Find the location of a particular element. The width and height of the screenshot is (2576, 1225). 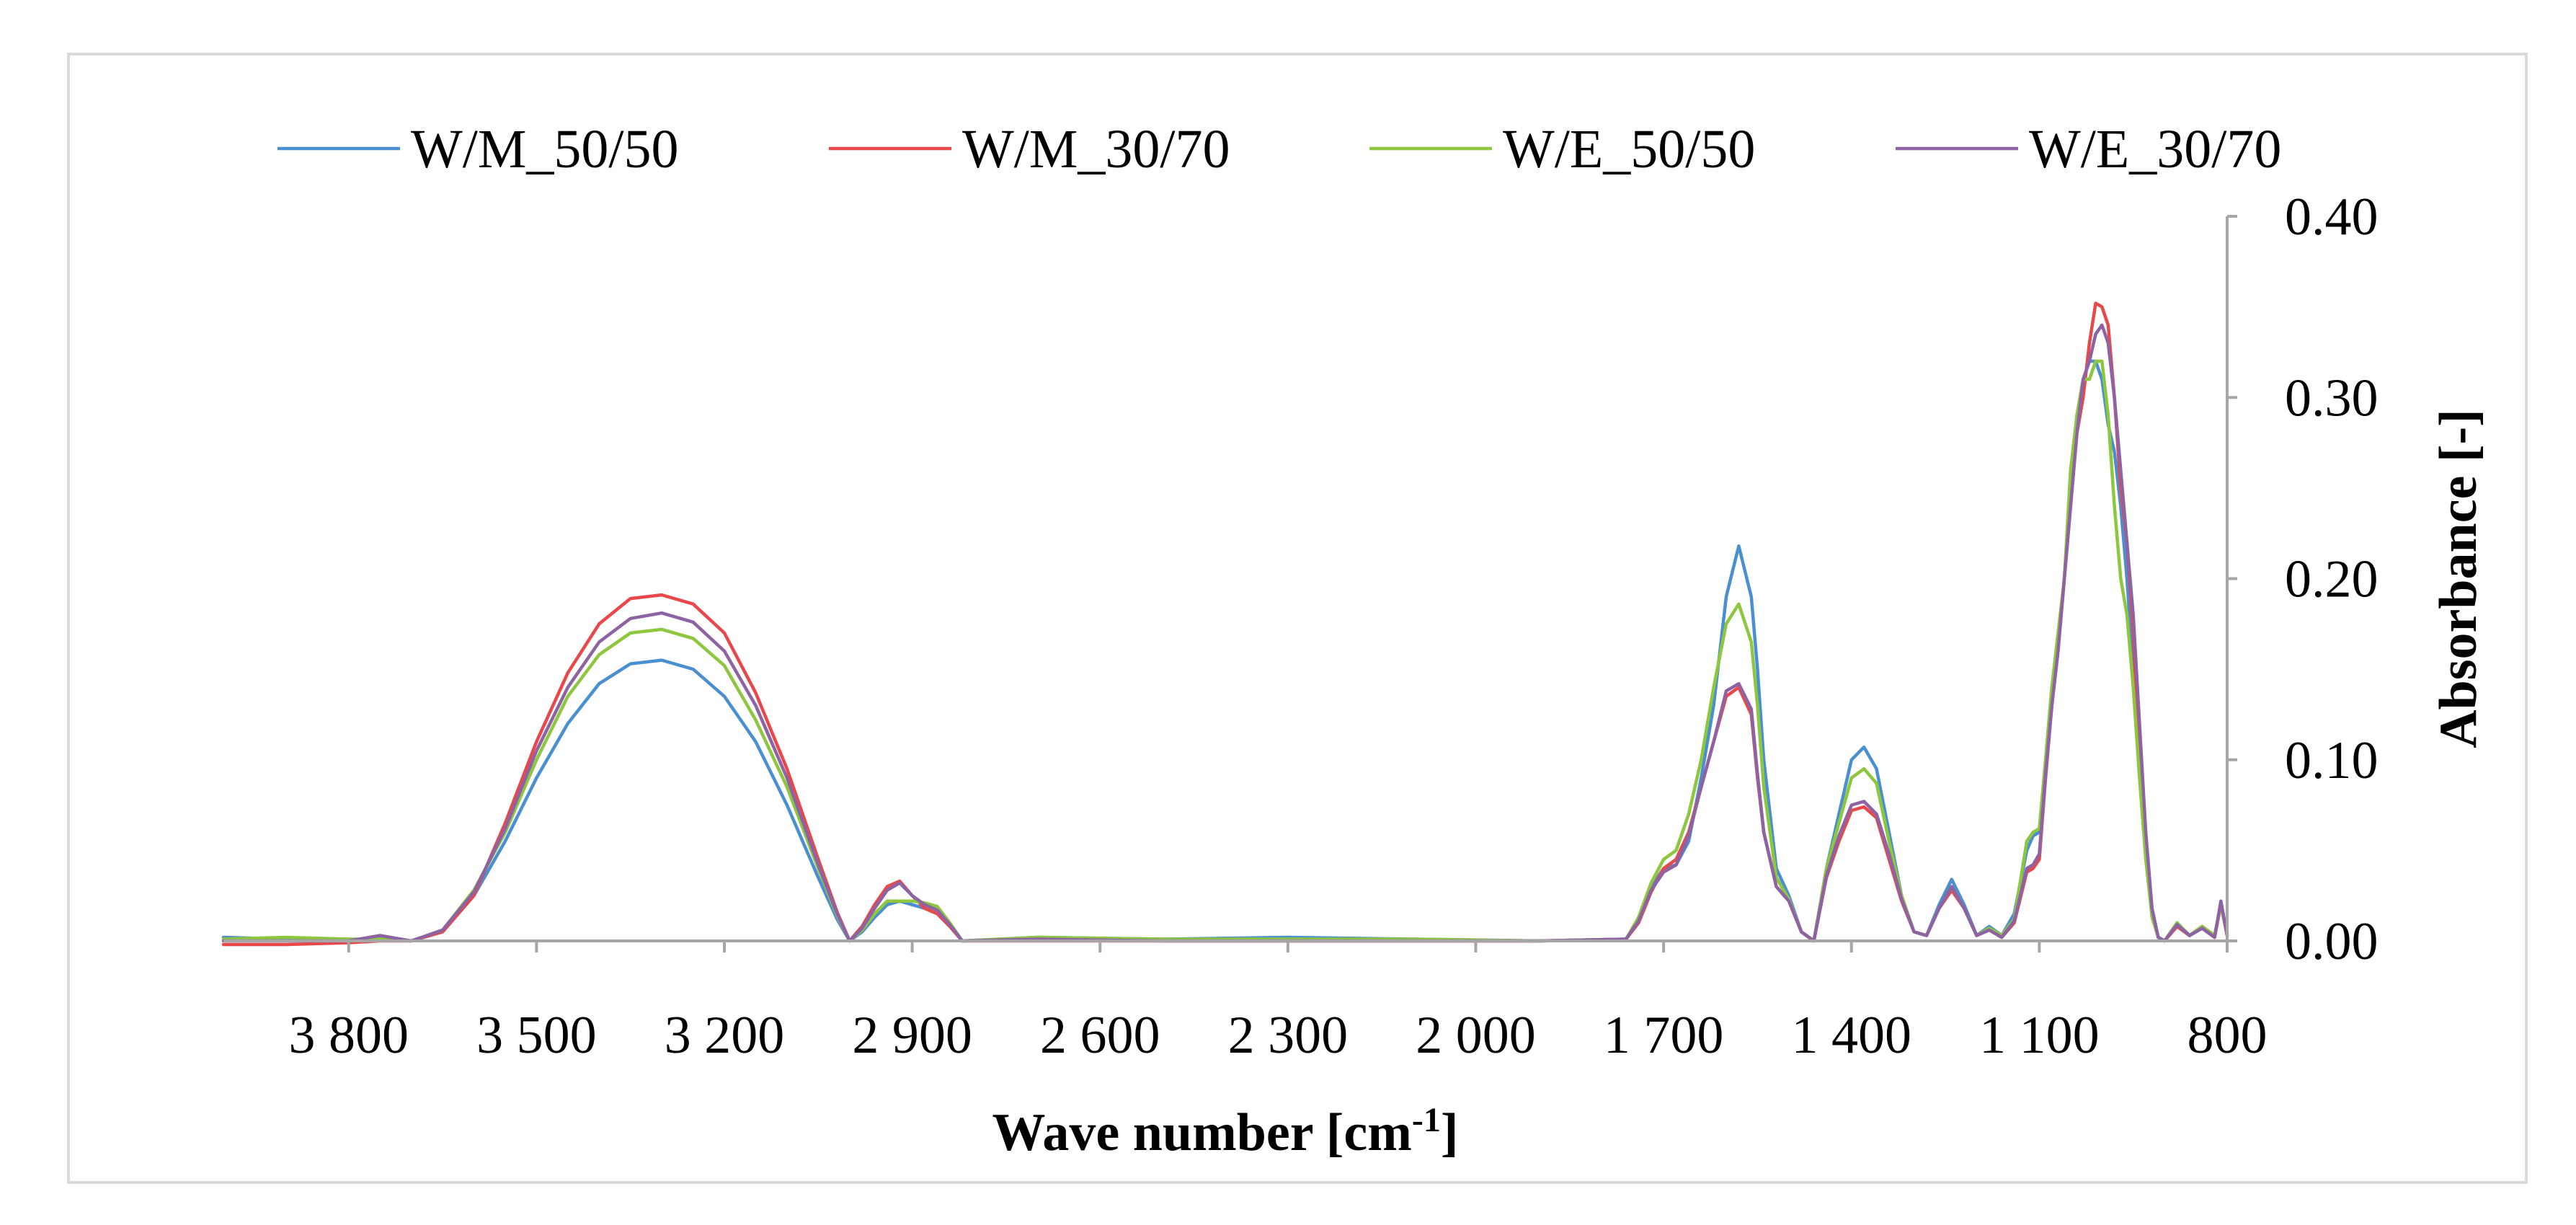

x-axis-title-superscript: -1 is located at coordinates (1426, 1120).